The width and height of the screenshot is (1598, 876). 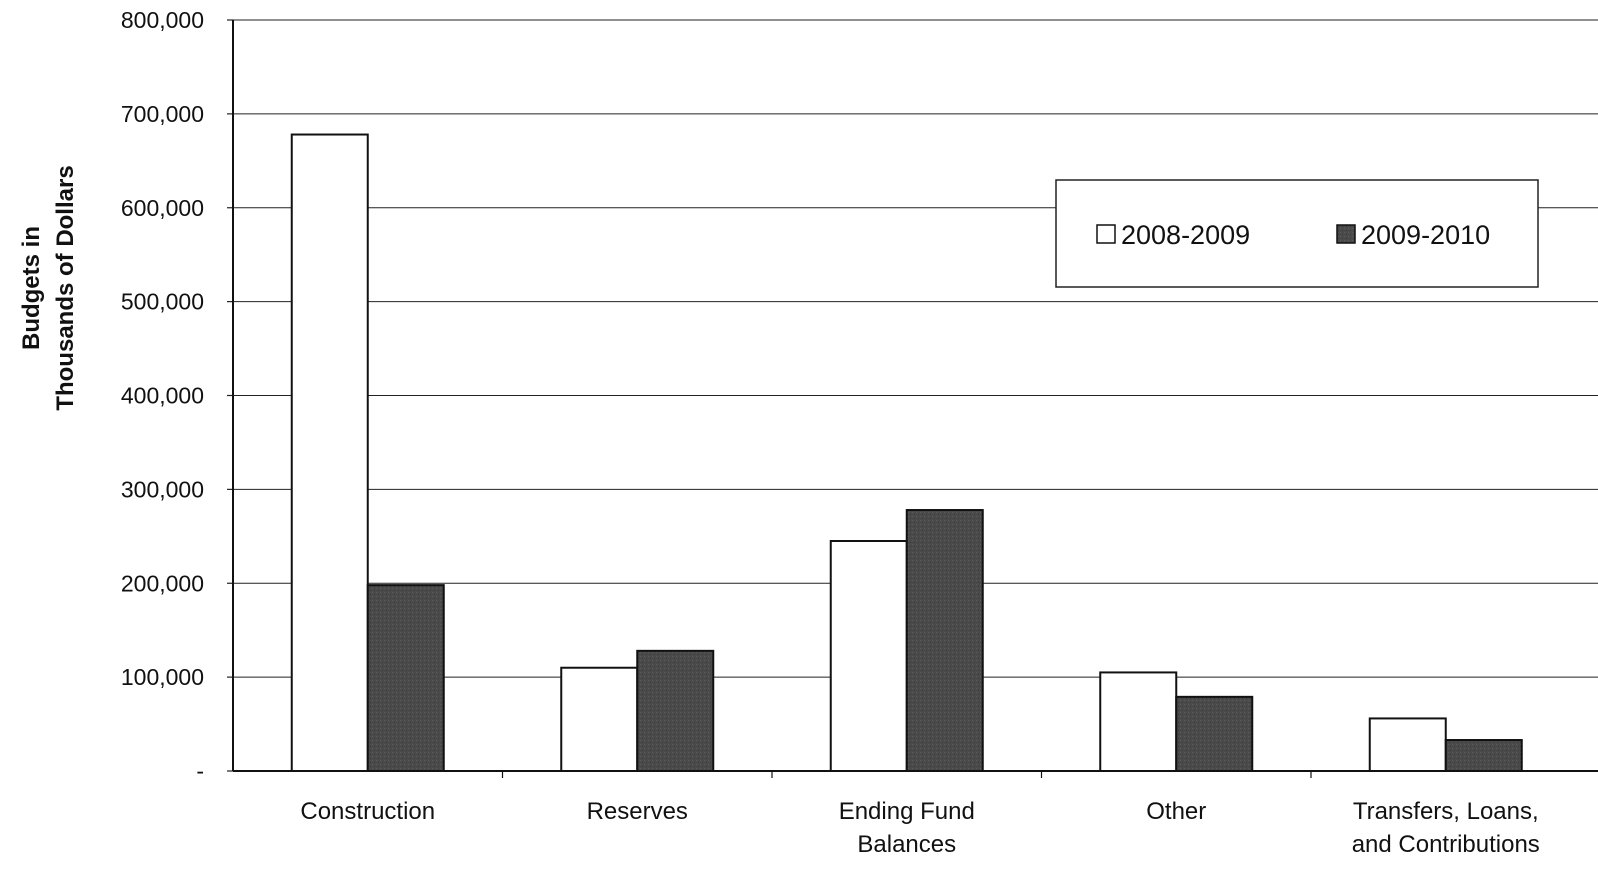 What do you see at coordinates (31, 288) in the screenshot?
I see `y-axis-label-line: Budgets in` at bounding box center [31, 288].